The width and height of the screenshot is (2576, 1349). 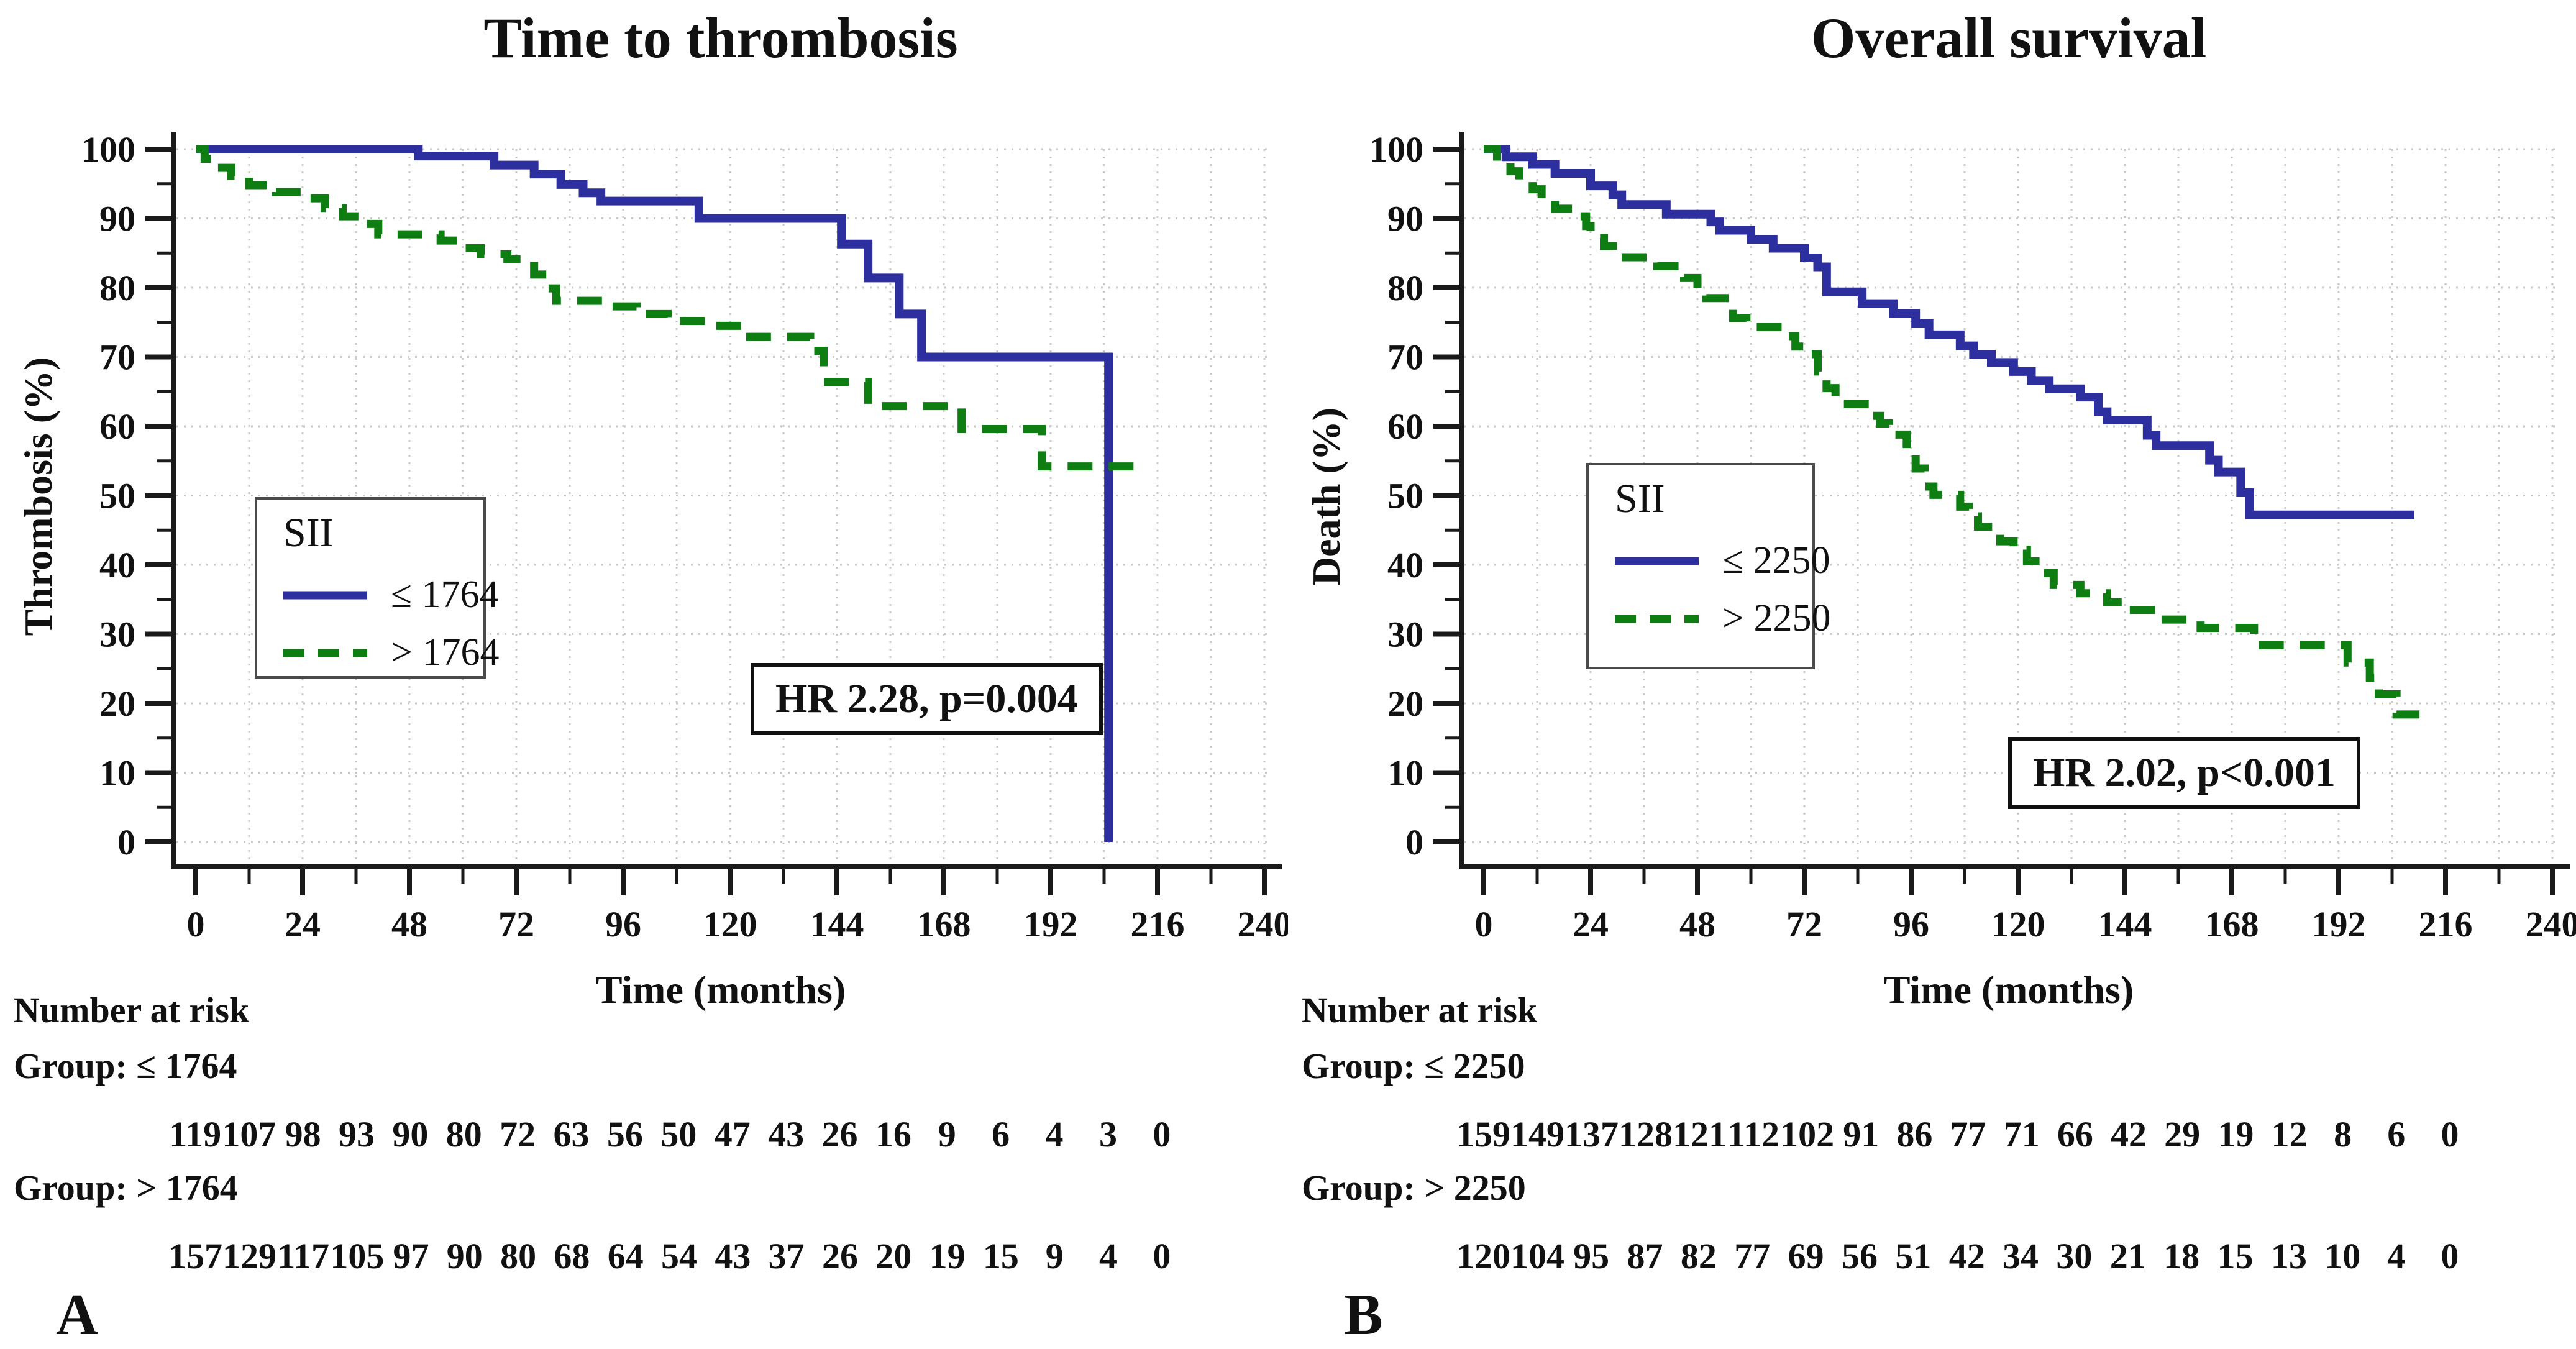 What do you see at coordinates (1405, 357) in the screenshot?
I see `y-tick-label: 70` at bounding box center [1405, 357].